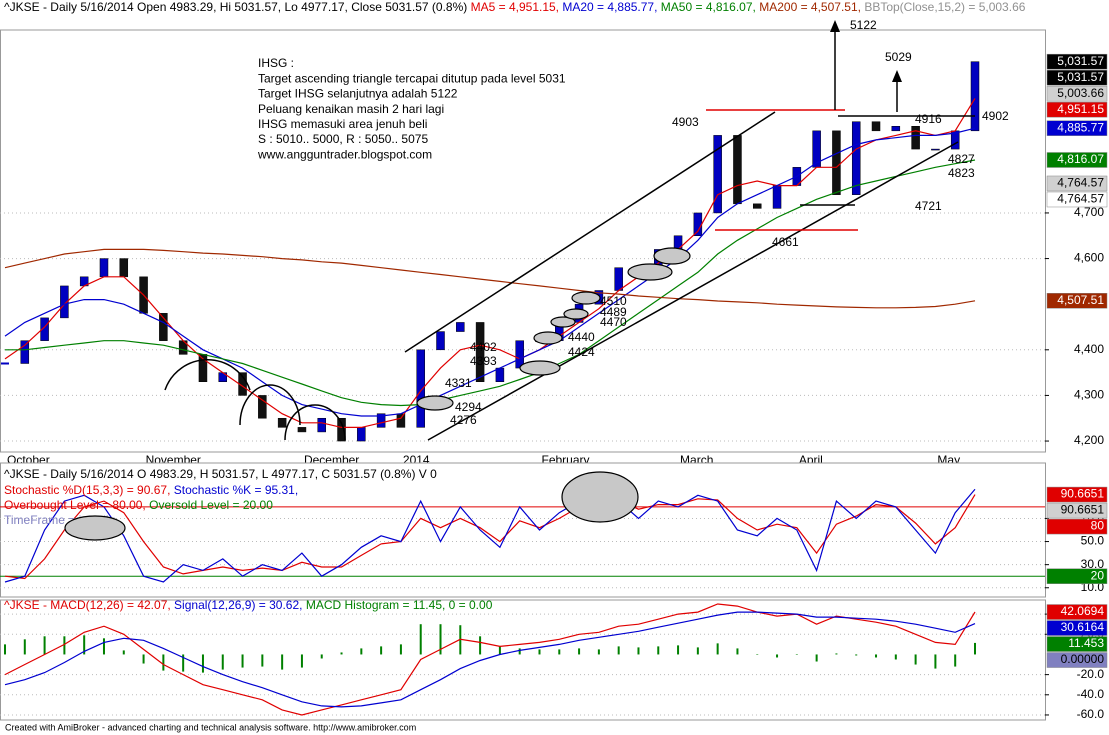  What do you see at coordinates (1089, 395) in the screenshot?
I see `y-tick-label: 4,300` at bounding box center [1089, 395].